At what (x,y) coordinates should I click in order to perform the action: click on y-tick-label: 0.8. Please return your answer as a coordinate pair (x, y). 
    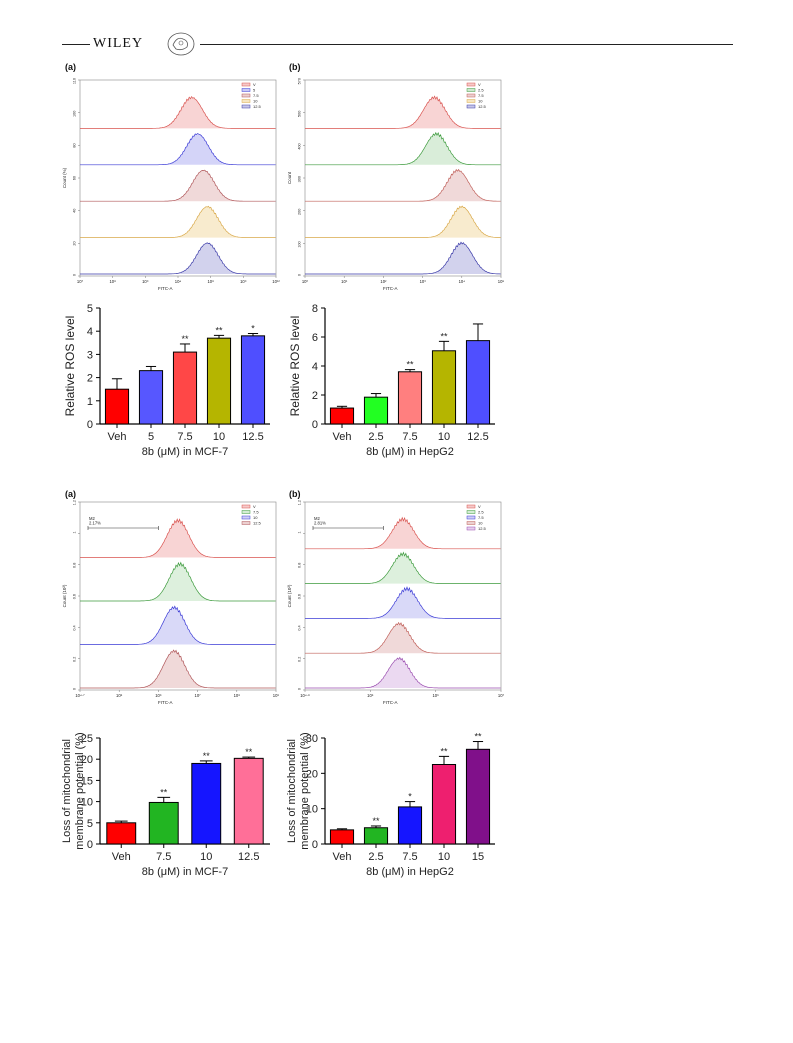
    Looking at the image, I should click on (75, 565).